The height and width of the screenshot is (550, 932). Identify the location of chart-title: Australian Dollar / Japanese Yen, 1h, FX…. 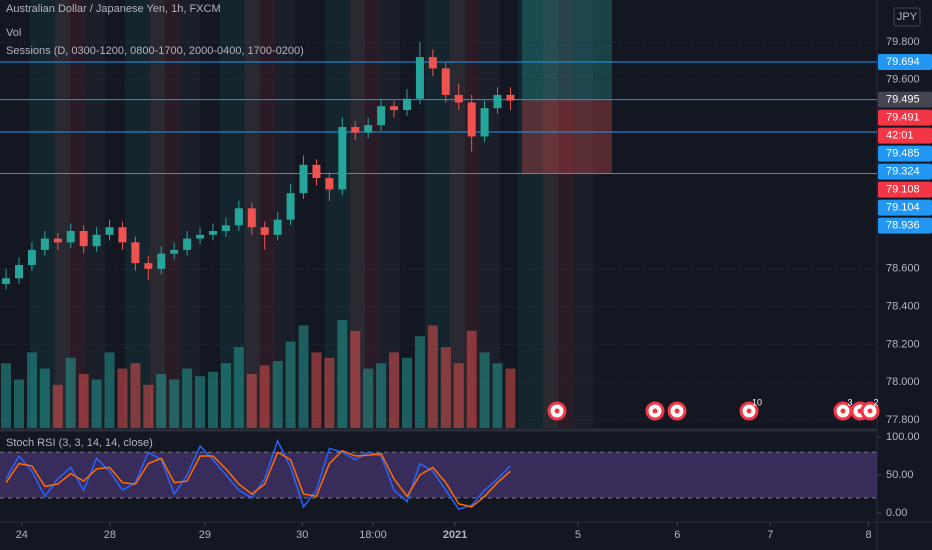
(113, 9).